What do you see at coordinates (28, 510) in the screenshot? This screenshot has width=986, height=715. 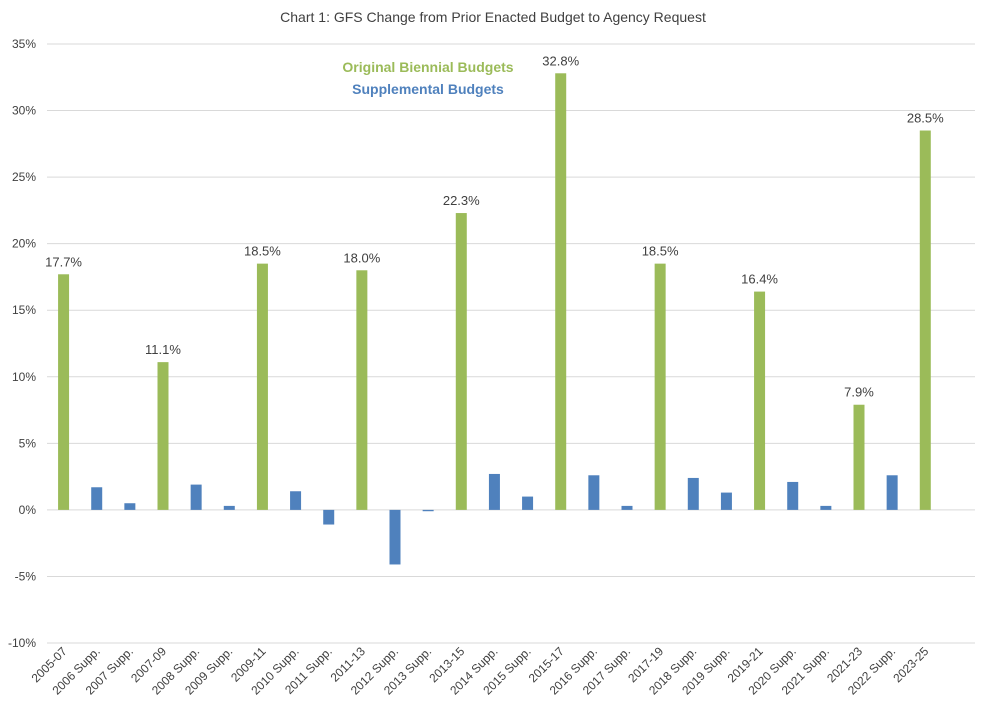 I see `y-tick-label: 0%` at bounding box center [28, 510].